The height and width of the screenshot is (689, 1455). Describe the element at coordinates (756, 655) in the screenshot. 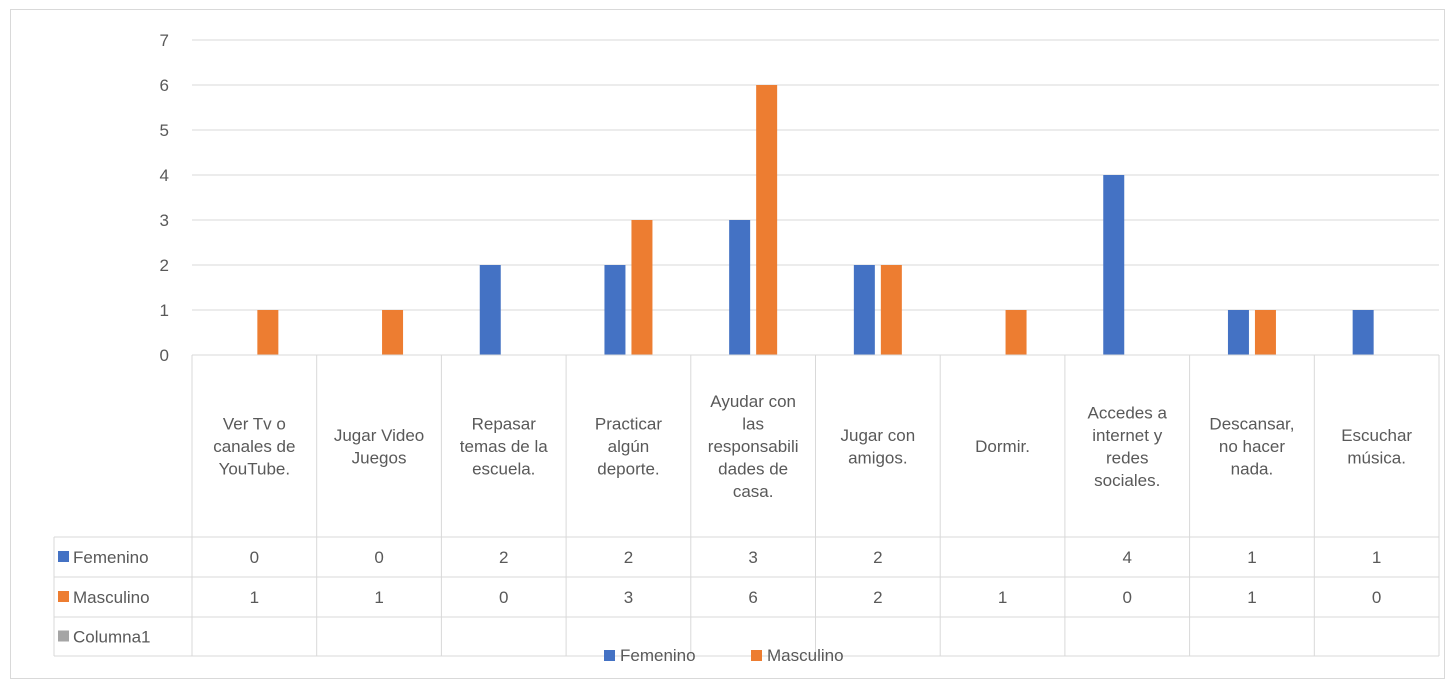

I see `legend-swatch-masculino` at that location.